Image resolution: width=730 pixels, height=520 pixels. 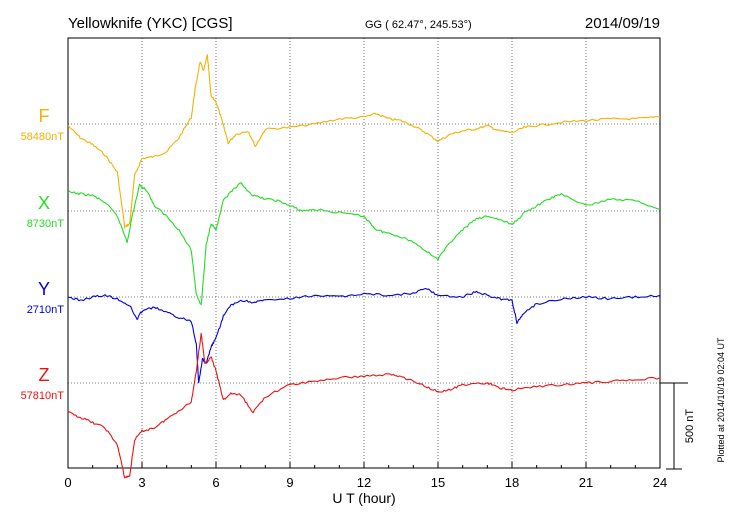 I want to click on baseline-value-z: 57810nT, so click(x=43, y=396).